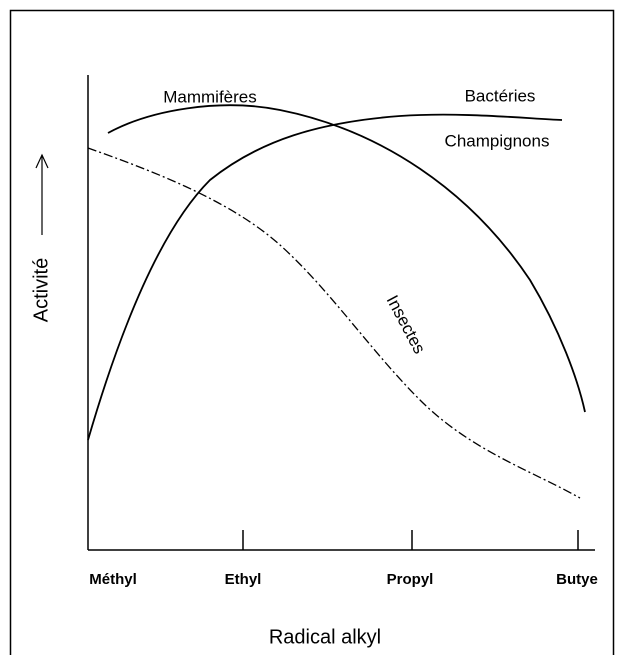 This screenshot has width=624, height=655. Describe the element at coordinates (577, 579) in the screenshot. I see `category-label: Butye` at that location.